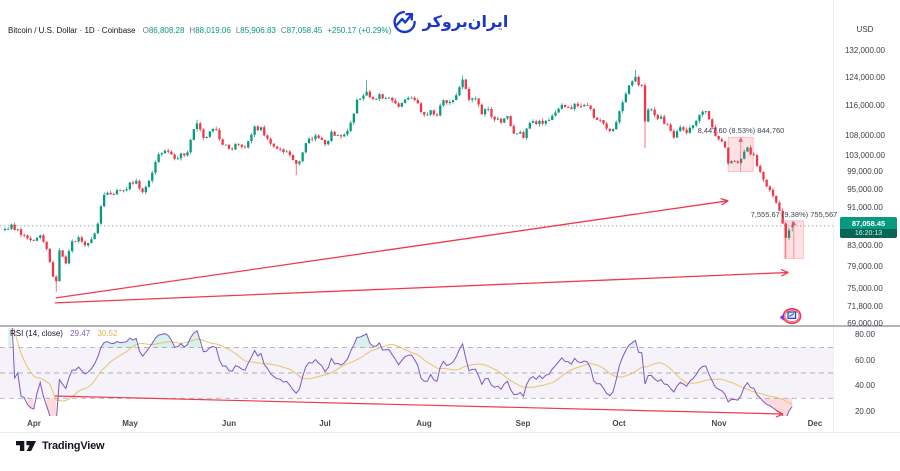 The height and width of the screenshot is (471, 900). I want to click on last-price-tag: 87,058.45 16:20:13, so click(868, 227).